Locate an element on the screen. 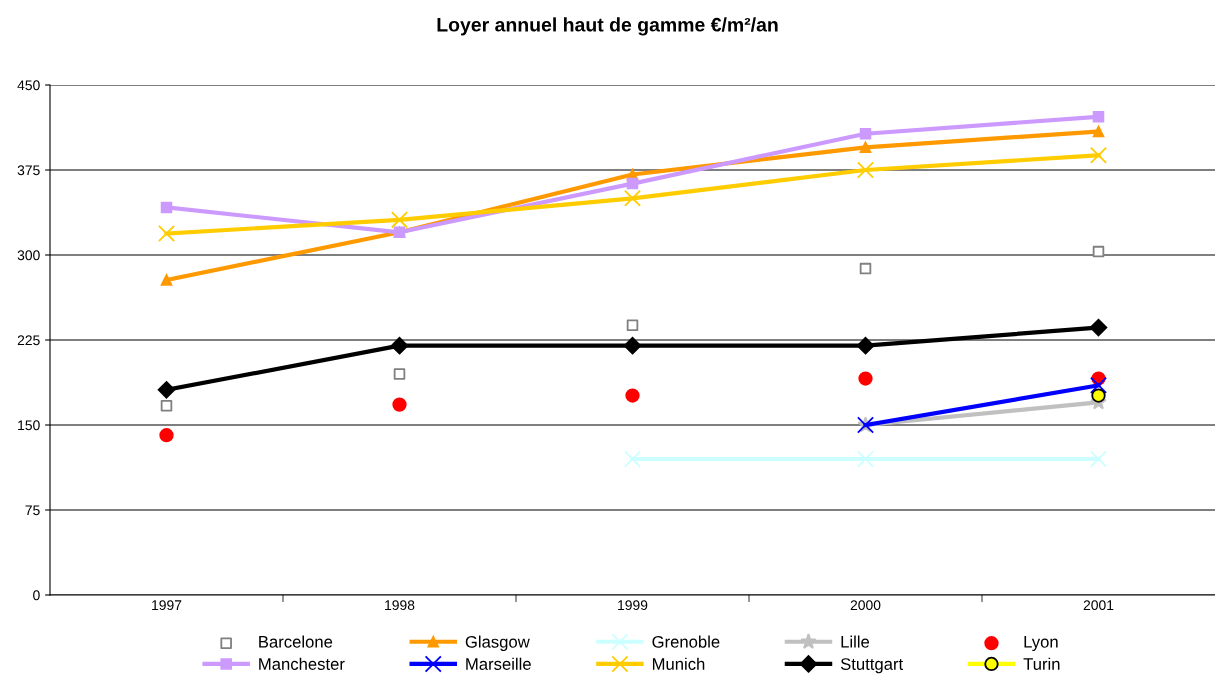  legend-label: Turin is located at coordinates (1041, 663).